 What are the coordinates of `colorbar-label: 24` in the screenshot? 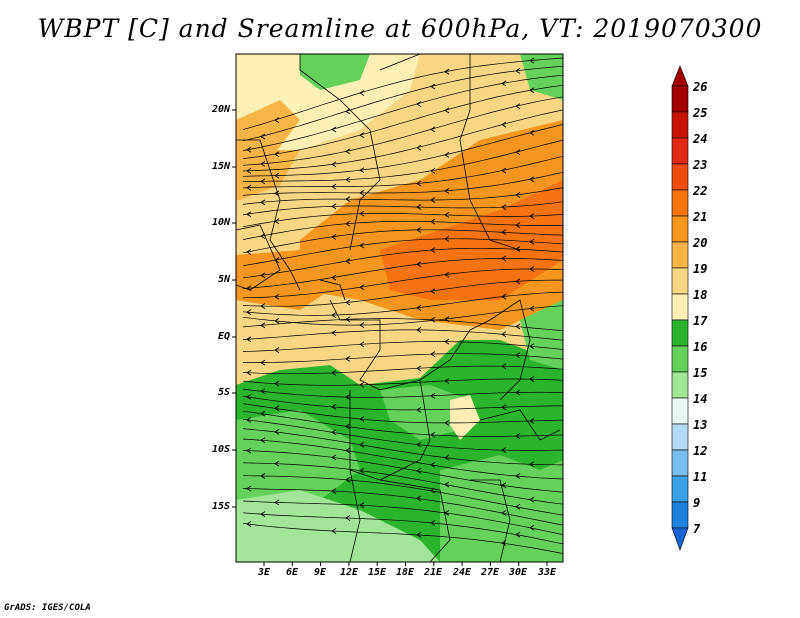 It's located at (700, 139).